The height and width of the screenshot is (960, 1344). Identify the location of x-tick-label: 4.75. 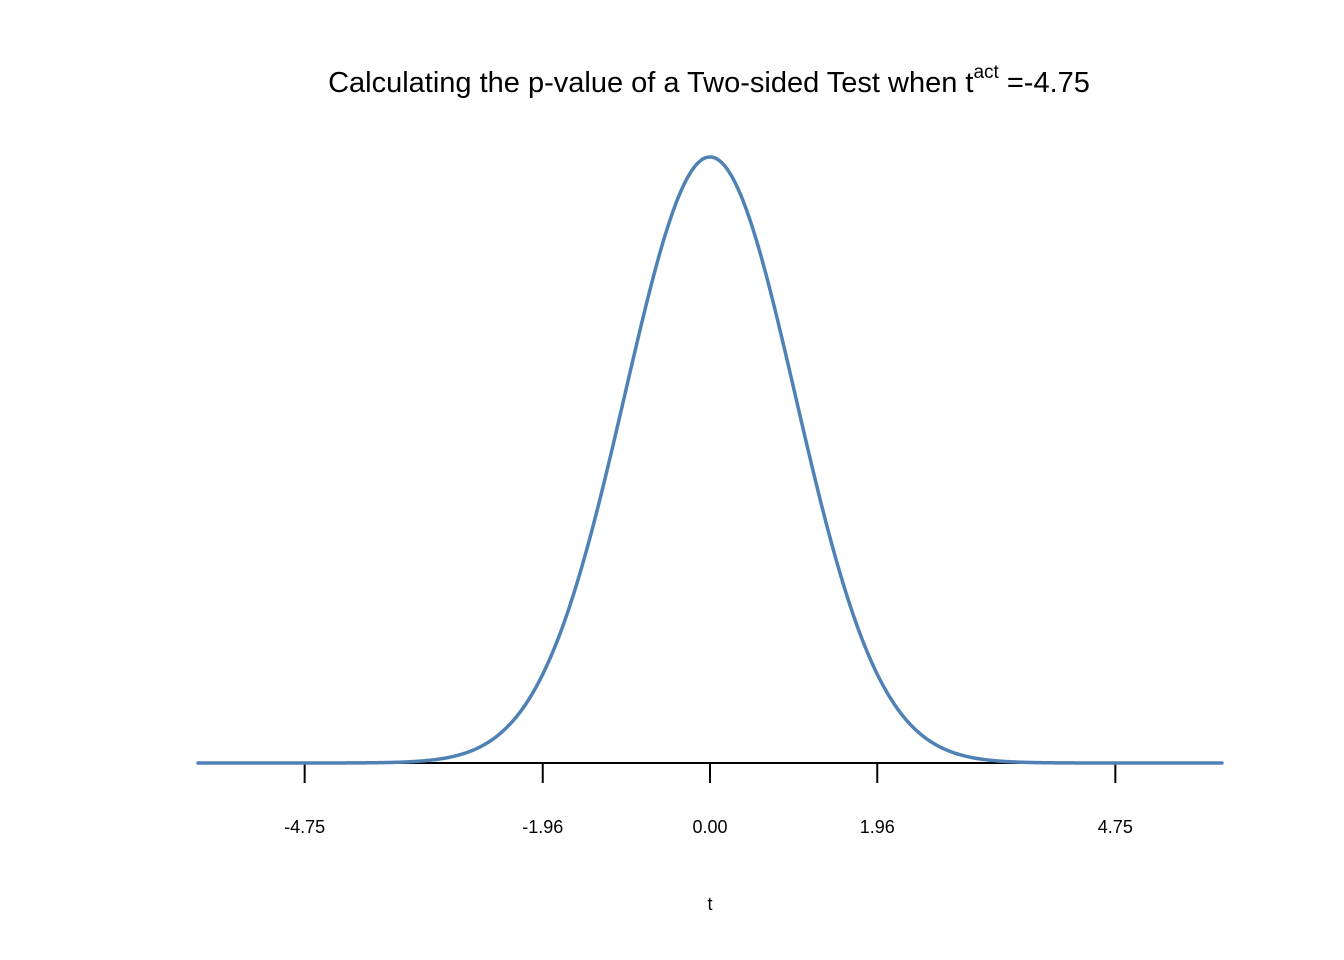
(1115, 827).